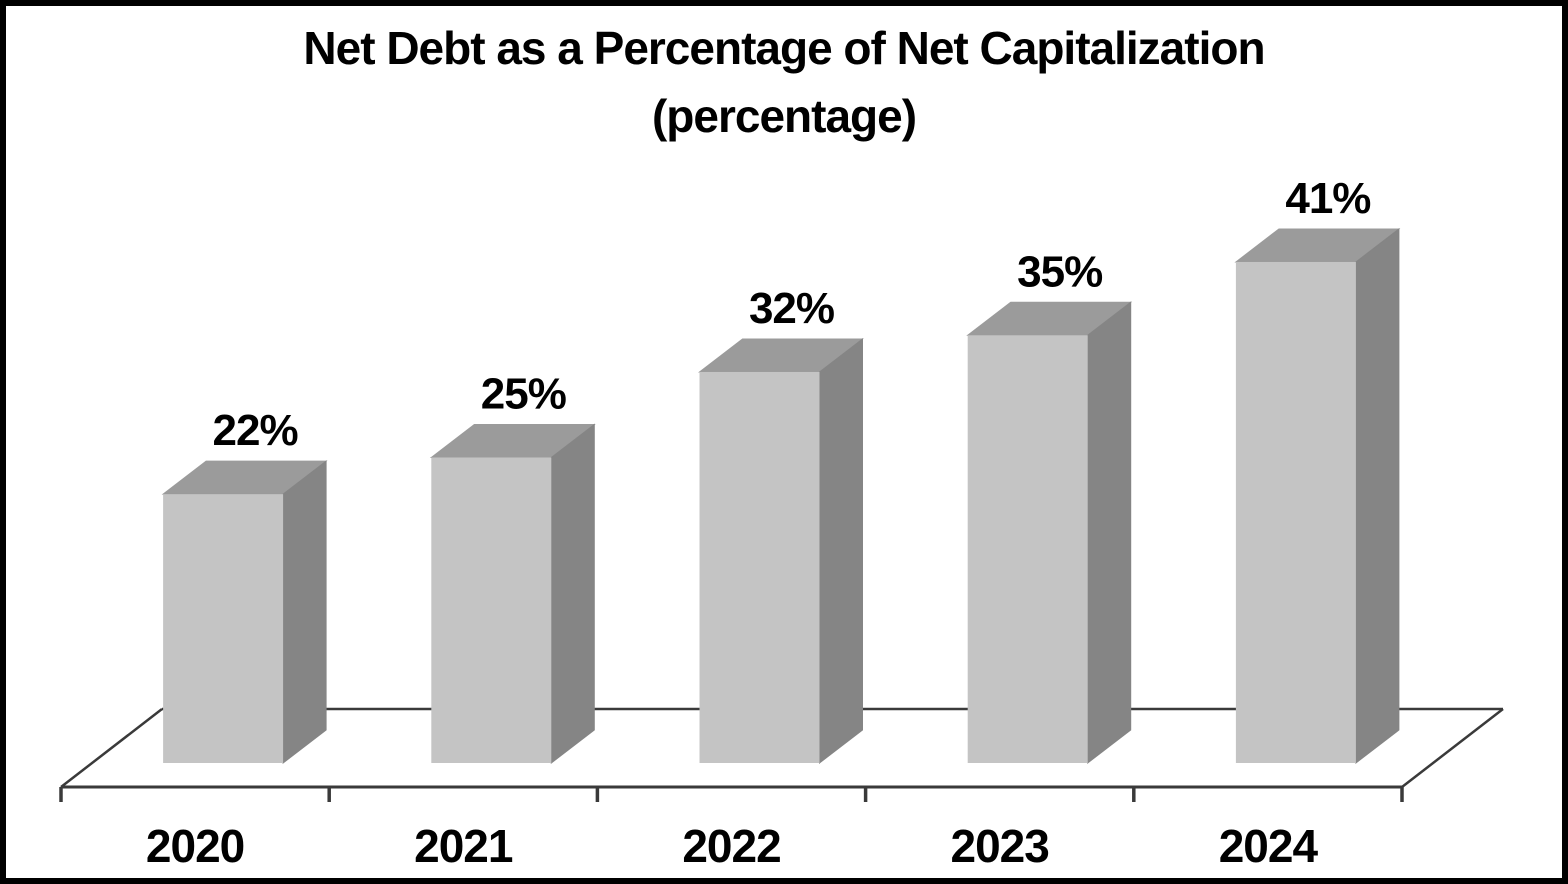 This screenshot has height=884, width=1568. What do you see at coordinates (572, 594) in the screenshot?
I see `bar-2021-side-face` at bounding box center [572, 594].